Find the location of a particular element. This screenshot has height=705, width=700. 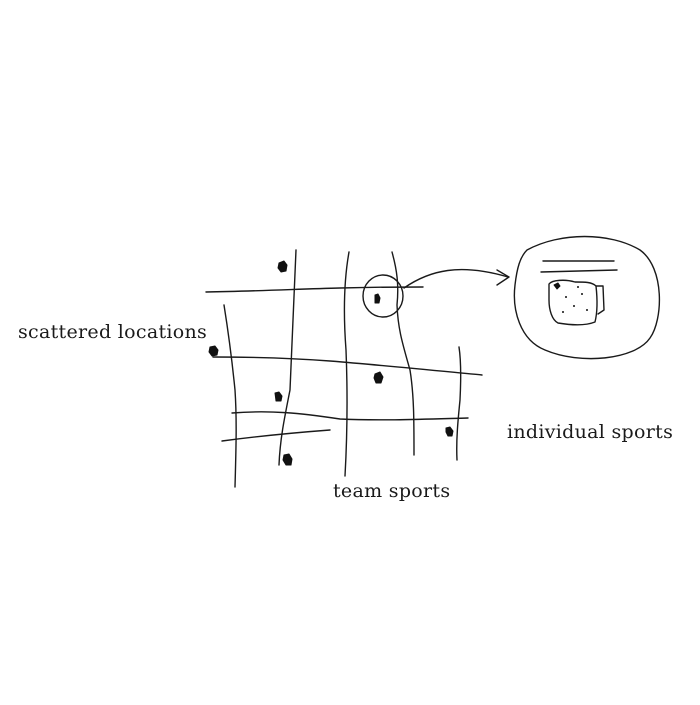

street-h4 is located at coordinates (276, 435).